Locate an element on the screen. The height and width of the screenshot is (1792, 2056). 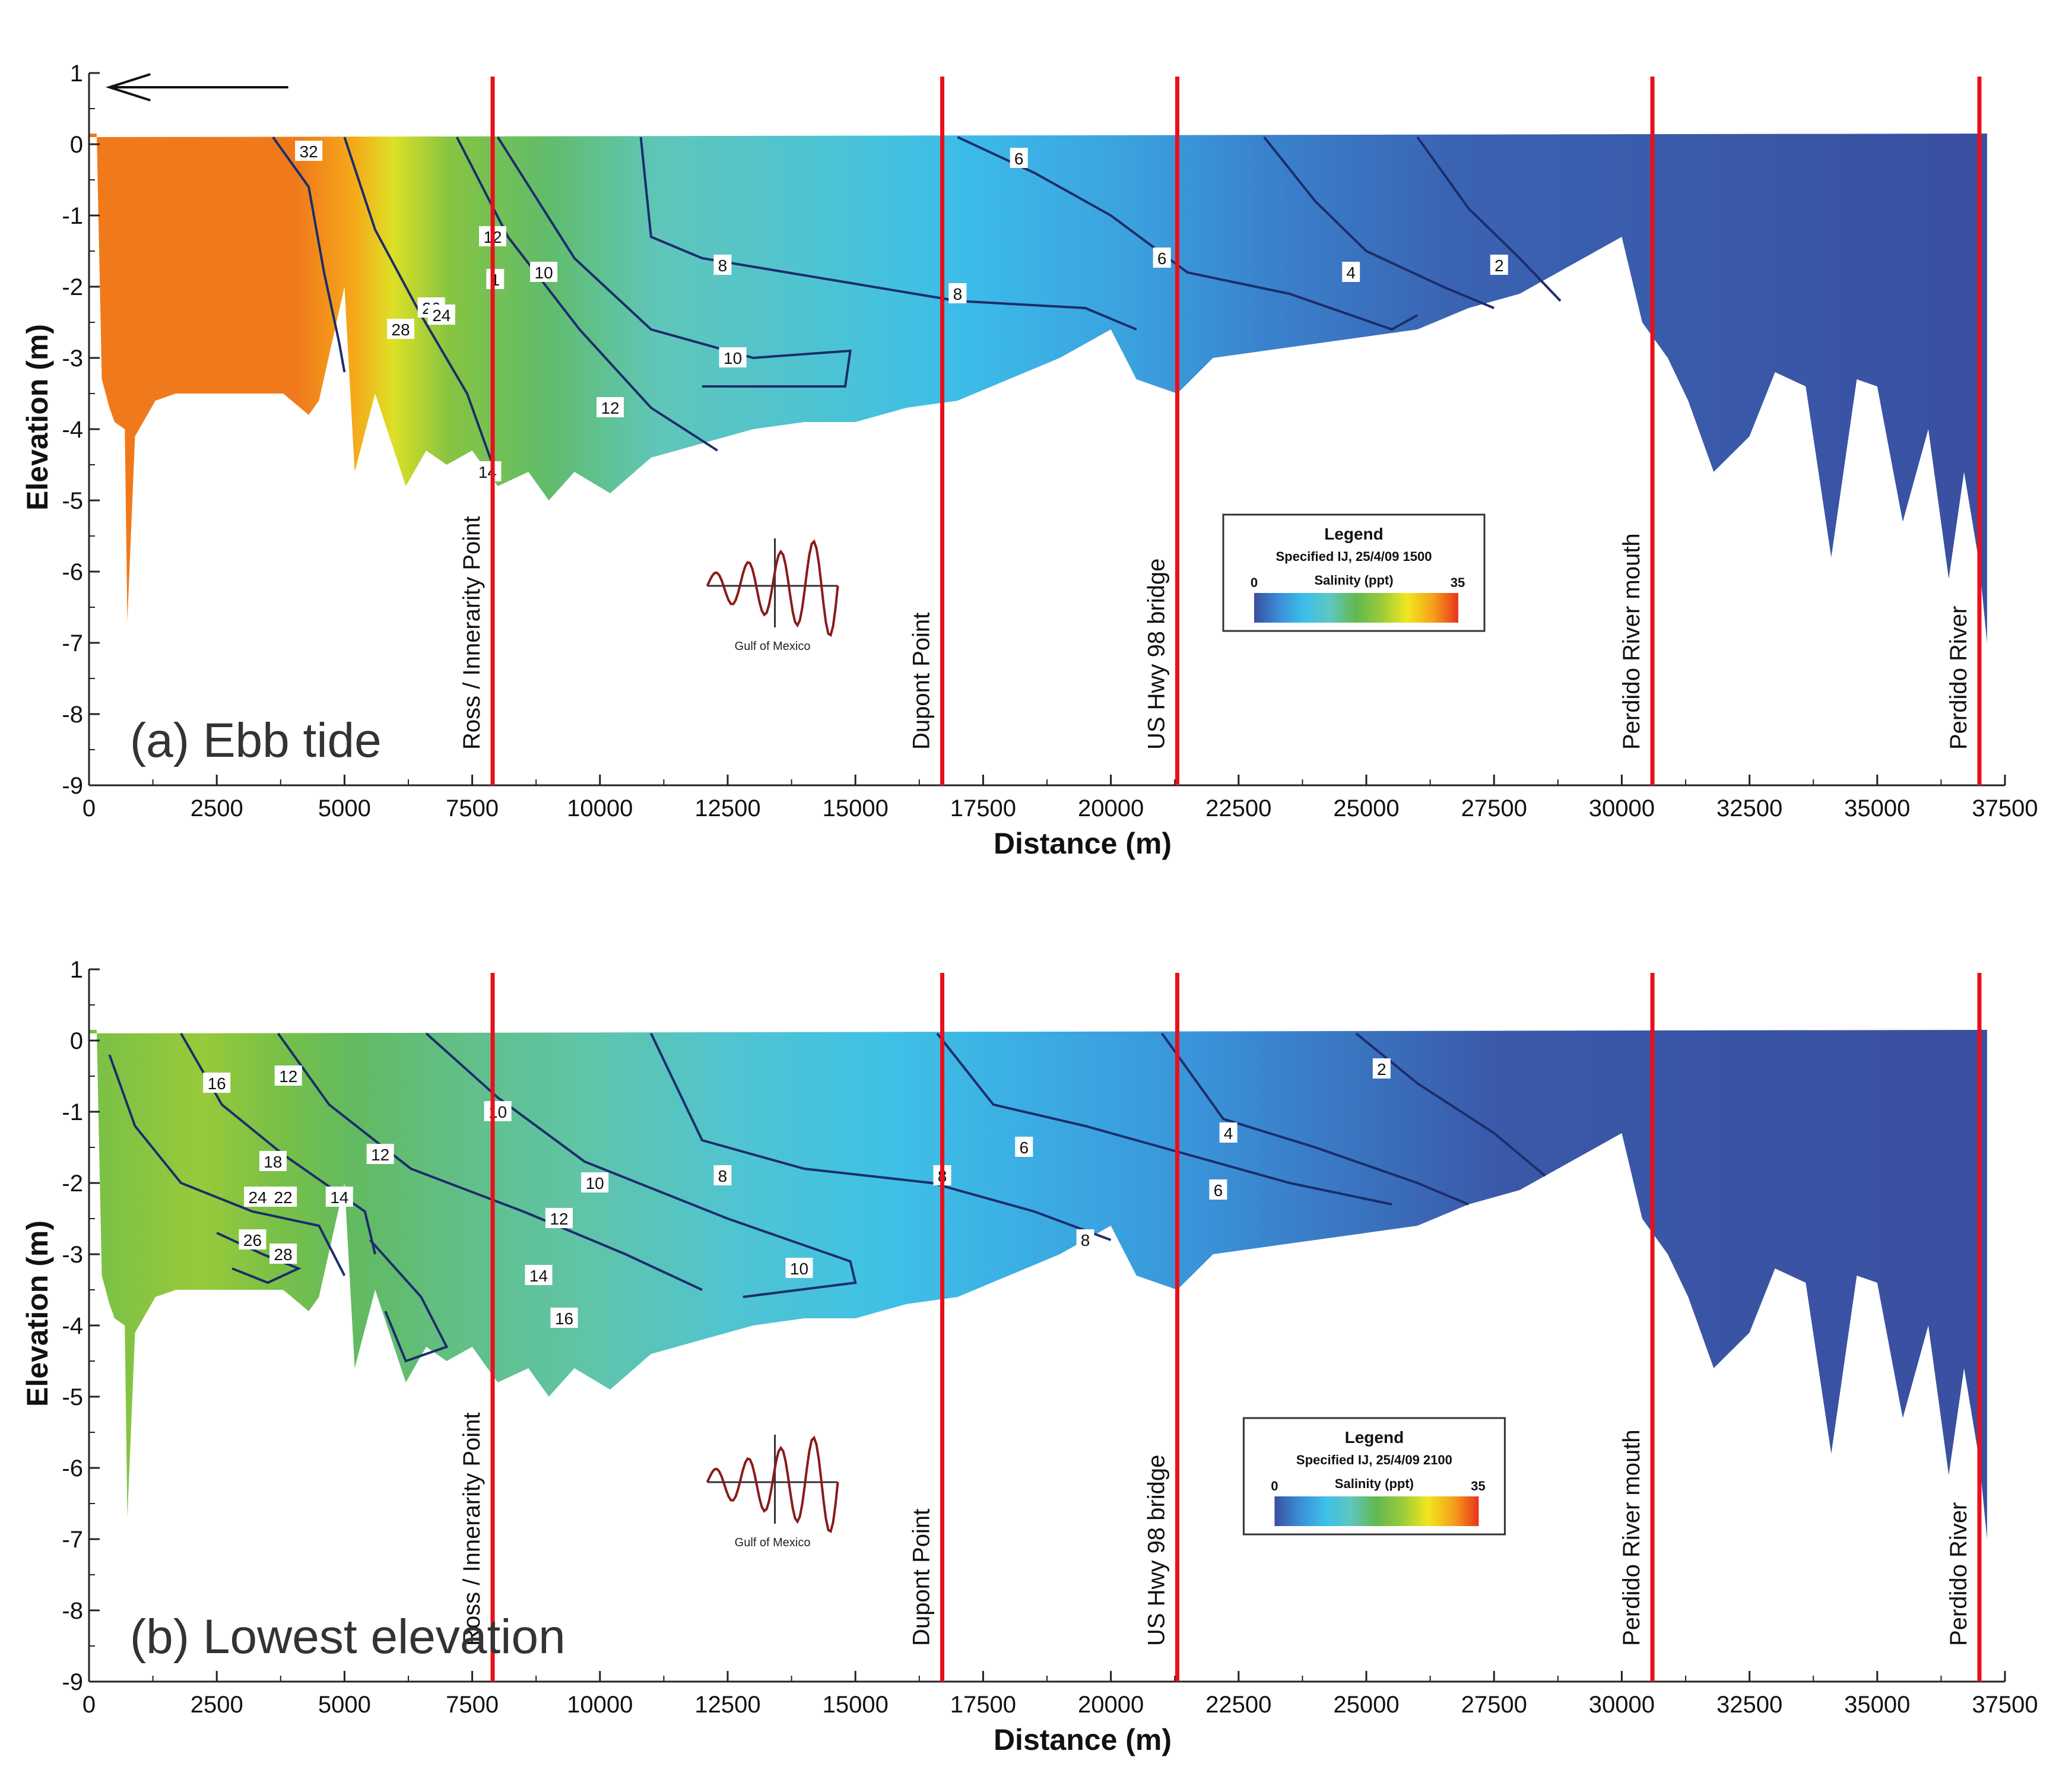
contour-label-10: 10 is located at coordinates (595, 1182).